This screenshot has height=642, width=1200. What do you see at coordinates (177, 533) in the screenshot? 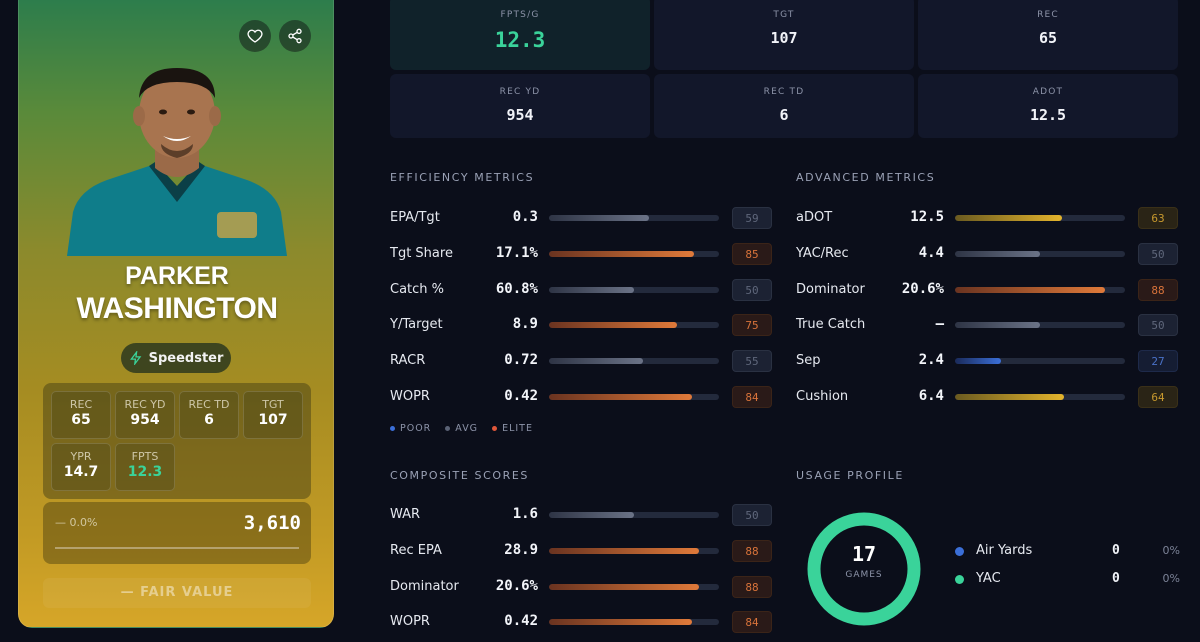
I see `value-panel: — 0.0% 3,610` at bounding box center [177, 533].